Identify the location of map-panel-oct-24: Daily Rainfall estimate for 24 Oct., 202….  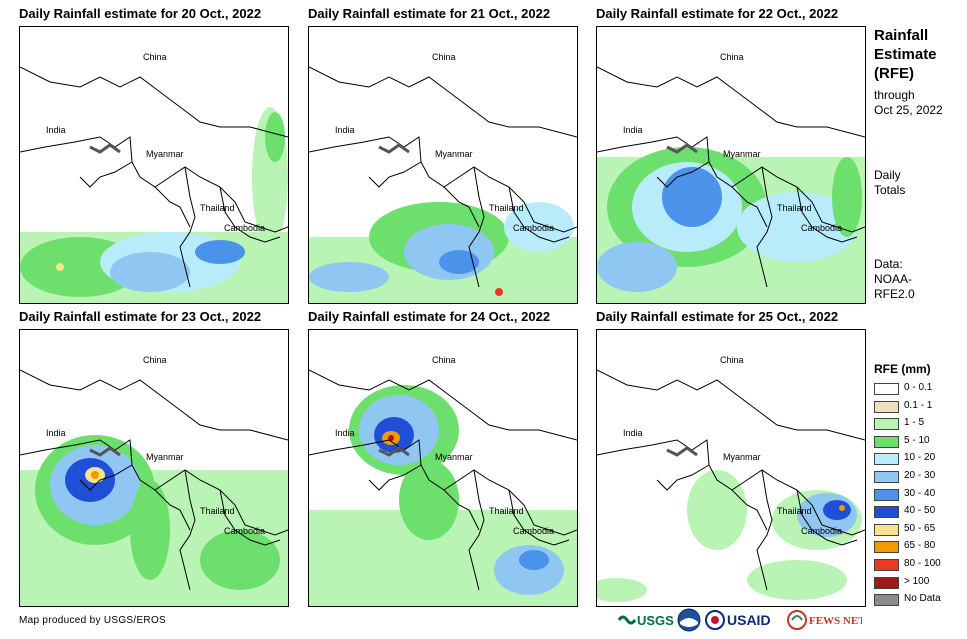
(443, 458).